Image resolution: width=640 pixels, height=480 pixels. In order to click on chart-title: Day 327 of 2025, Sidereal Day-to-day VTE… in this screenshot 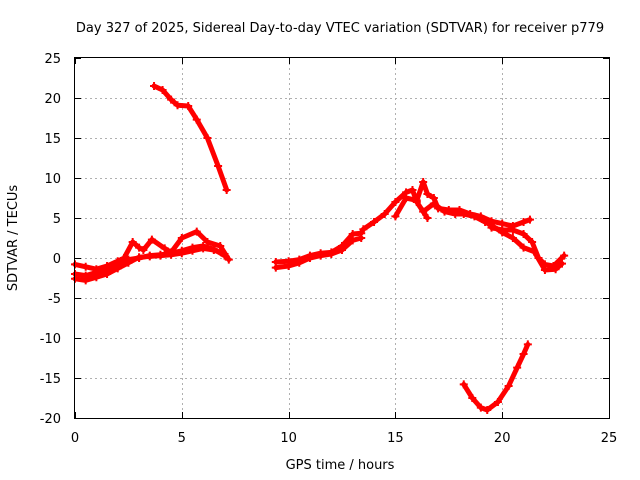, I will do `click(340, 28)`.